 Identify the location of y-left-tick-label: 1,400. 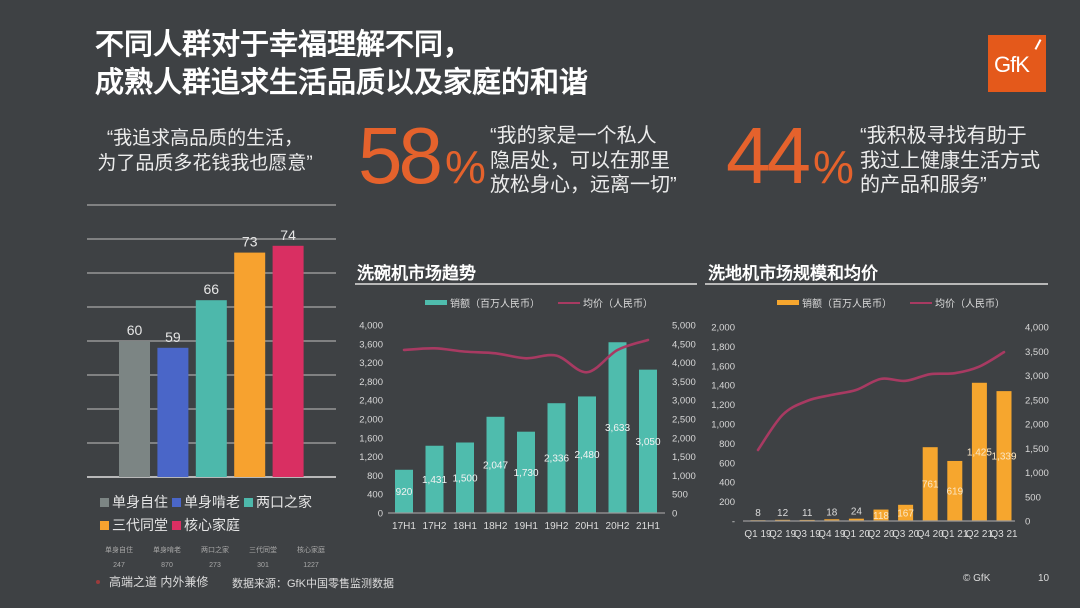
(723, 386).